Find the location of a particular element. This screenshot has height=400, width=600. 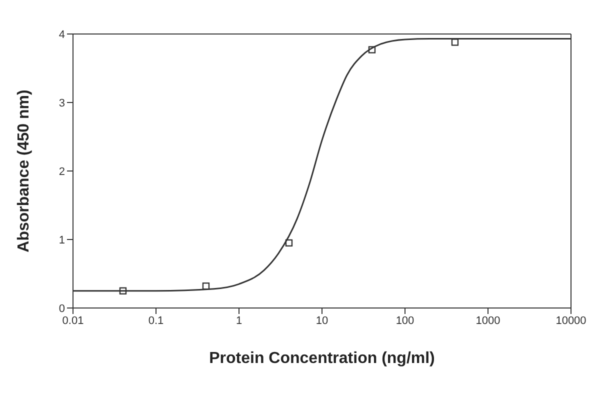

y-tick-label: 4 is located at coordinates (61, 34).